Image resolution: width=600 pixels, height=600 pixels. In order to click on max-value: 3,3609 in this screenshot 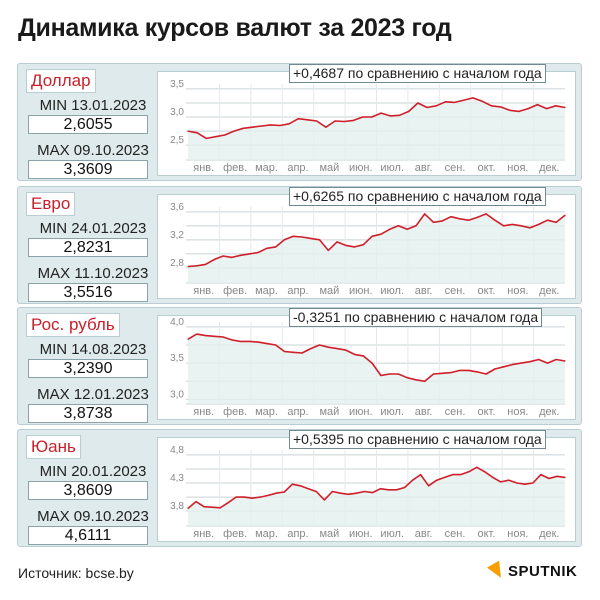, I will do `click(88, 169)`.